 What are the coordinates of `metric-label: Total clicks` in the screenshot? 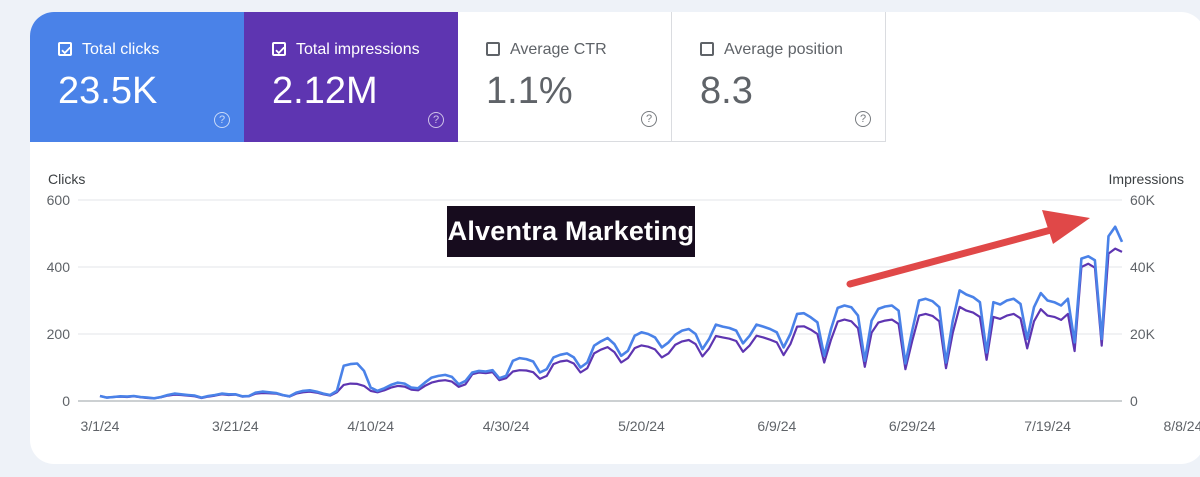 It's located at (121, 49).